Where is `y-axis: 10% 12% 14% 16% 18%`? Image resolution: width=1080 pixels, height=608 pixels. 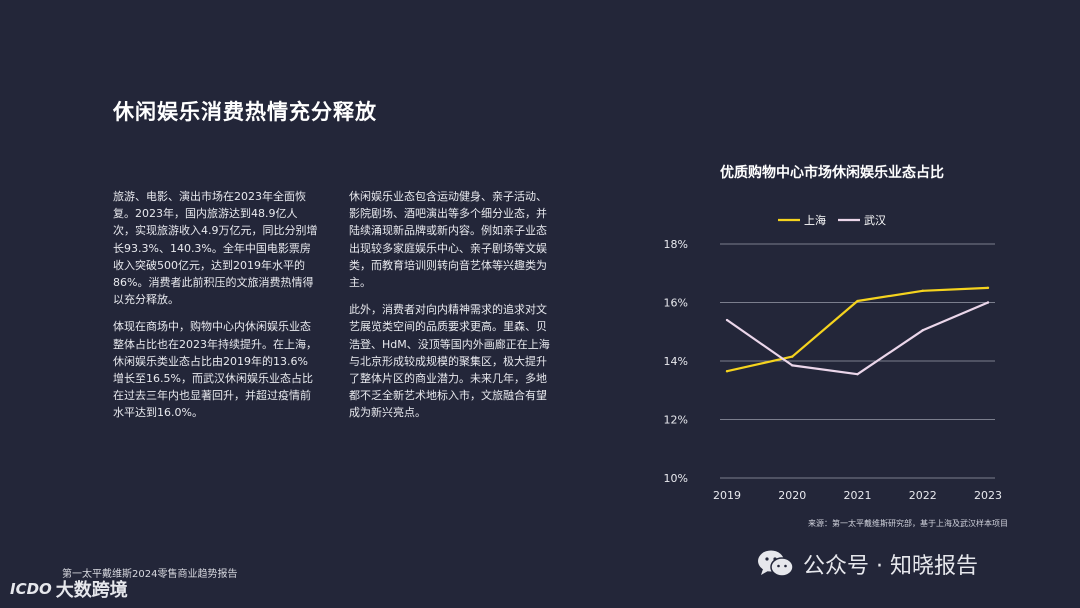 y-axis: 10% 12% 14% 16% 18% is located at coordinates (676, 361).